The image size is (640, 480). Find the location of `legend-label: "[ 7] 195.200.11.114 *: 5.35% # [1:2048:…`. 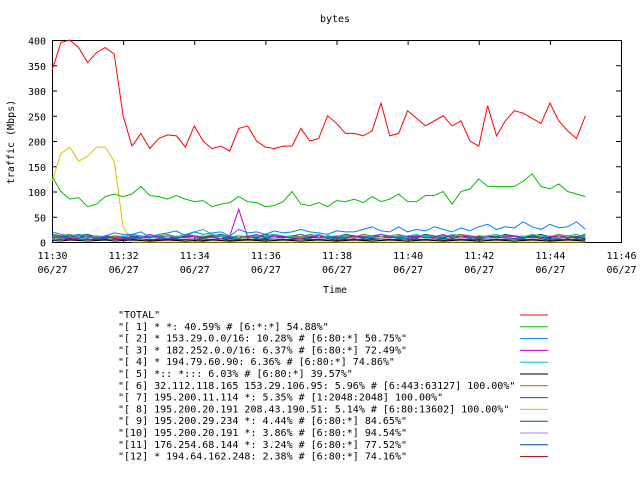

legend-label: "[ 7] 195.200.11.114 *: 5.35% # [1:2048:… is located at coordinates (280, 398).